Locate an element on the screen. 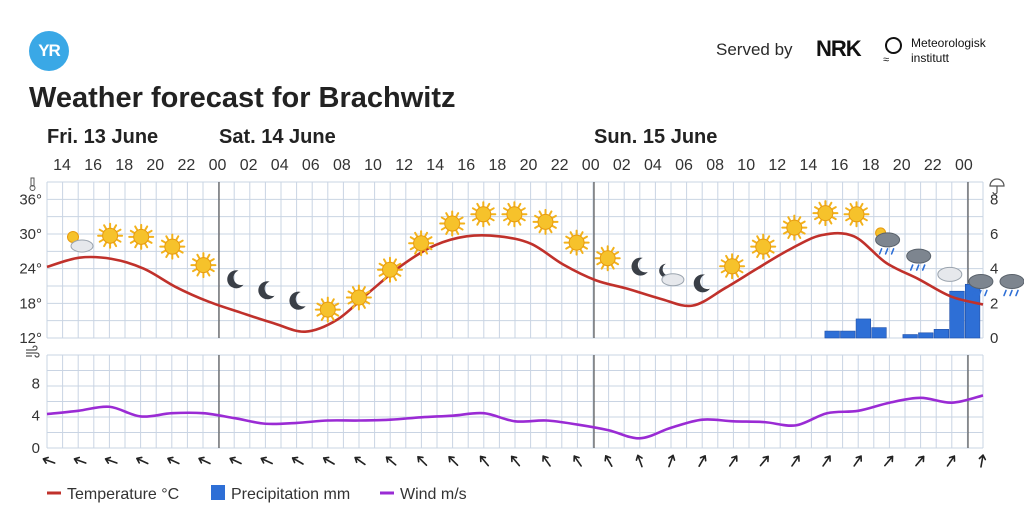 This screenshot has height=520, width=1024. legend-swatch-box is located at coordinates (218, 492).